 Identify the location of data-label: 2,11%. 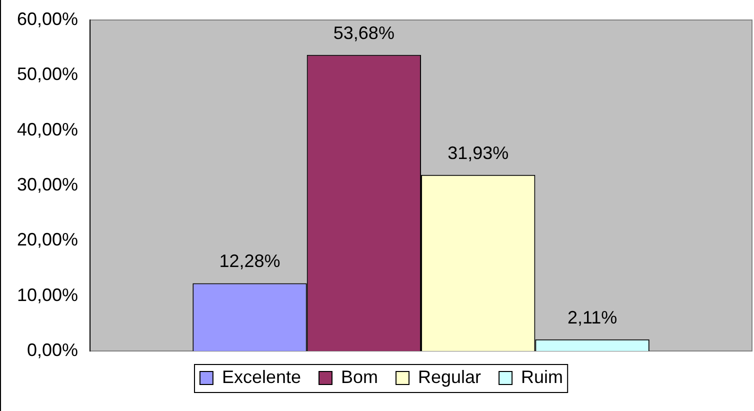
(592, 317).